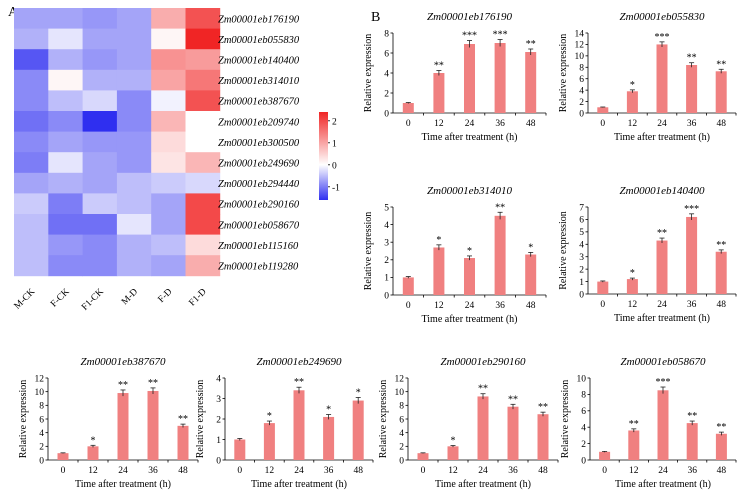 This screenshot has width=739, height=504. What do you see at coordinates (469, 36) in the screenshot?
I see `significance-label: ***` at bounding box center [469, 36].